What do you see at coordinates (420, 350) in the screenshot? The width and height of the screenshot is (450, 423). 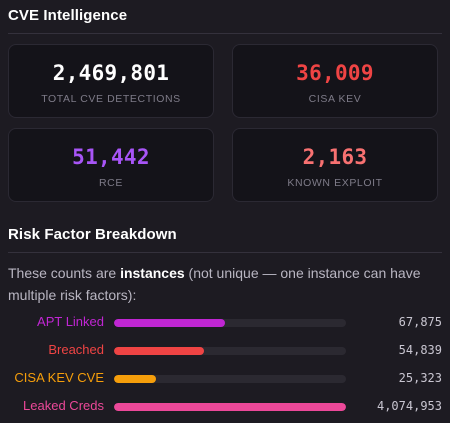 I see `risk-count: 54,839` at bounding box center [420, 350].